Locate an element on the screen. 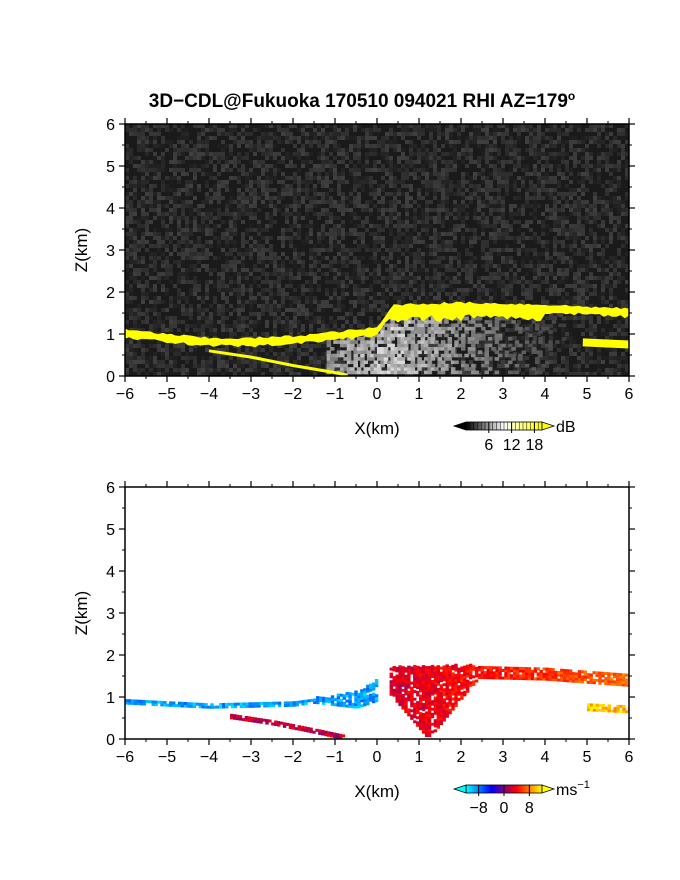 The height and width of the screenshot is (880, 680). colorbar-unit: dB is located at coordinates (566, 427).